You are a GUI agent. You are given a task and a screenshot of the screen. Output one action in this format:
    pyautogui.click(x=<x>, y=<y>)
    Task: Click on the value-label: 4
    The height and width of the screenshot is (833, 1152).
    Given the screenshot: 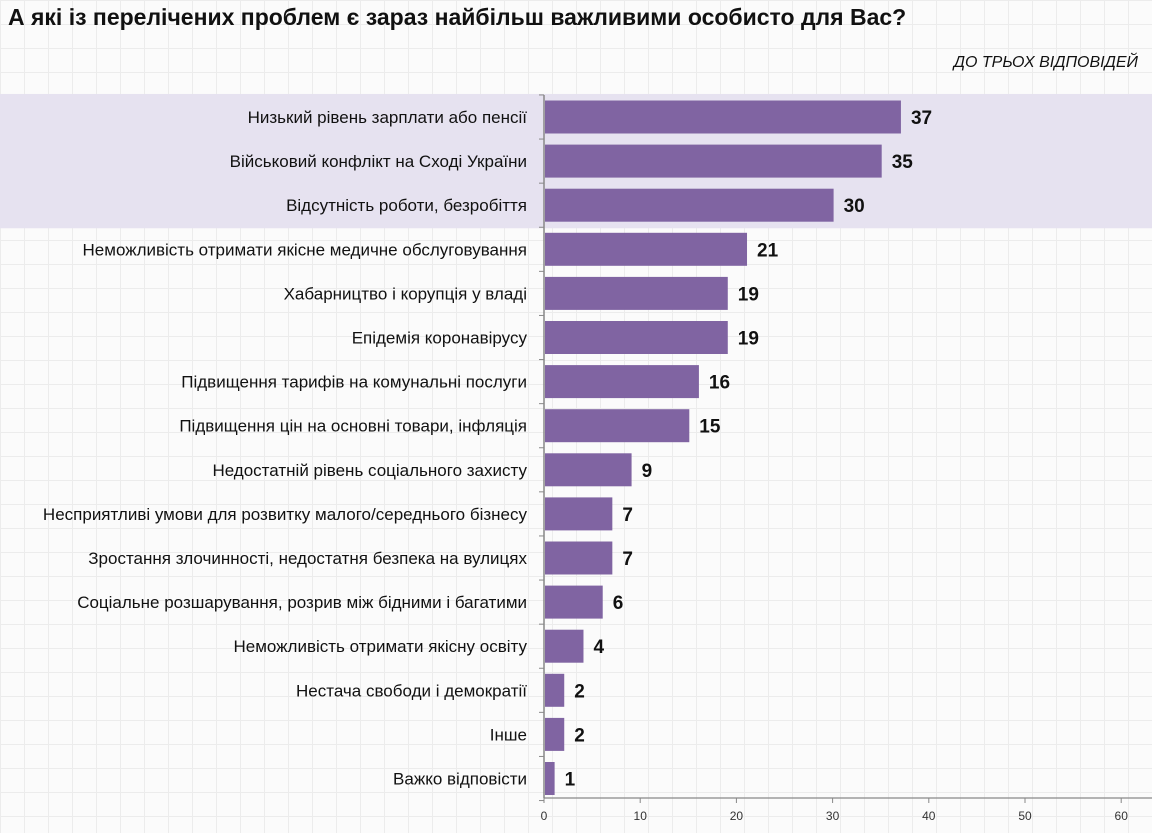 What is the action you would take?
    pyautogui.click(x=598, y=647)
    